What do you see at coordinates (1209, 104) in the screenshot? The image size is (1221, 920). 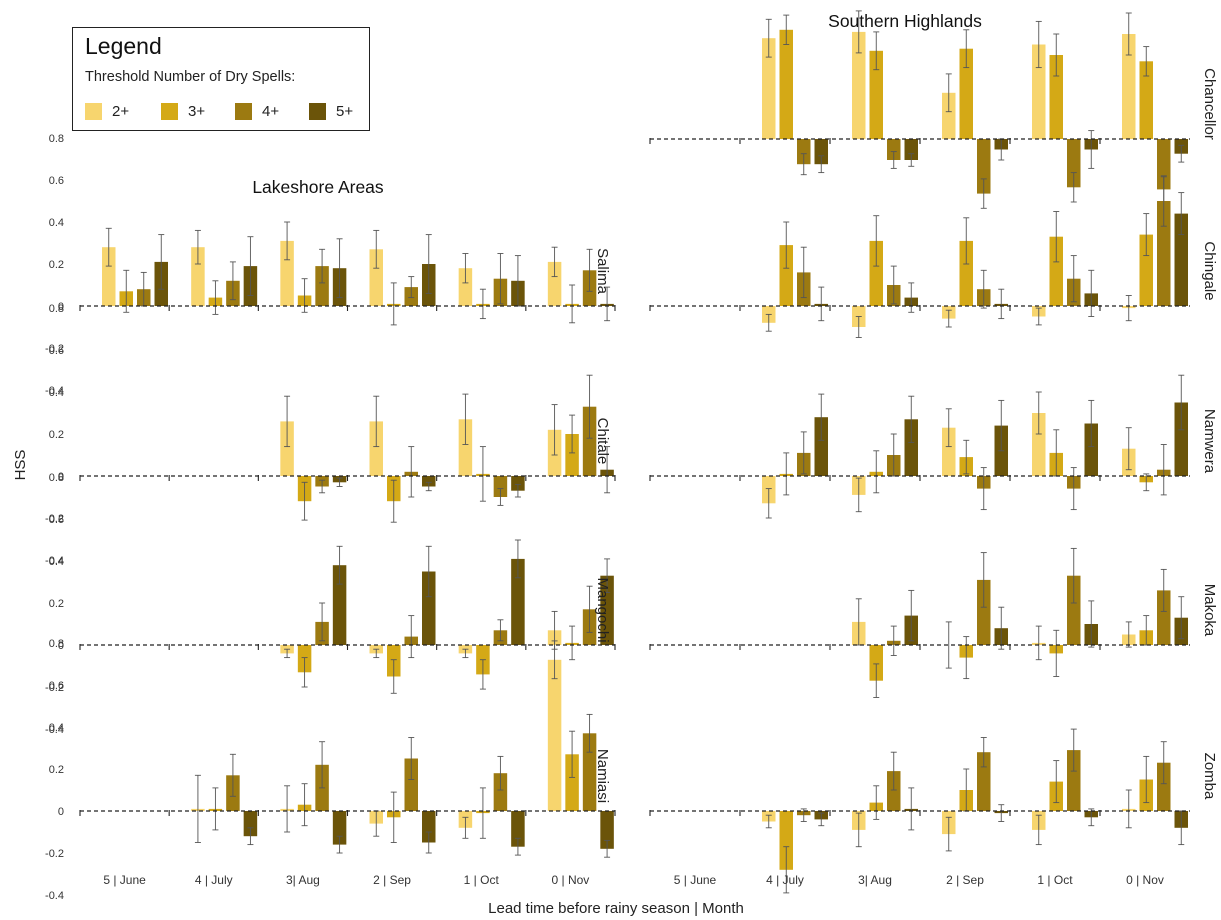 I see `station-label: Chancellor` at bounding box center [1209, 104].